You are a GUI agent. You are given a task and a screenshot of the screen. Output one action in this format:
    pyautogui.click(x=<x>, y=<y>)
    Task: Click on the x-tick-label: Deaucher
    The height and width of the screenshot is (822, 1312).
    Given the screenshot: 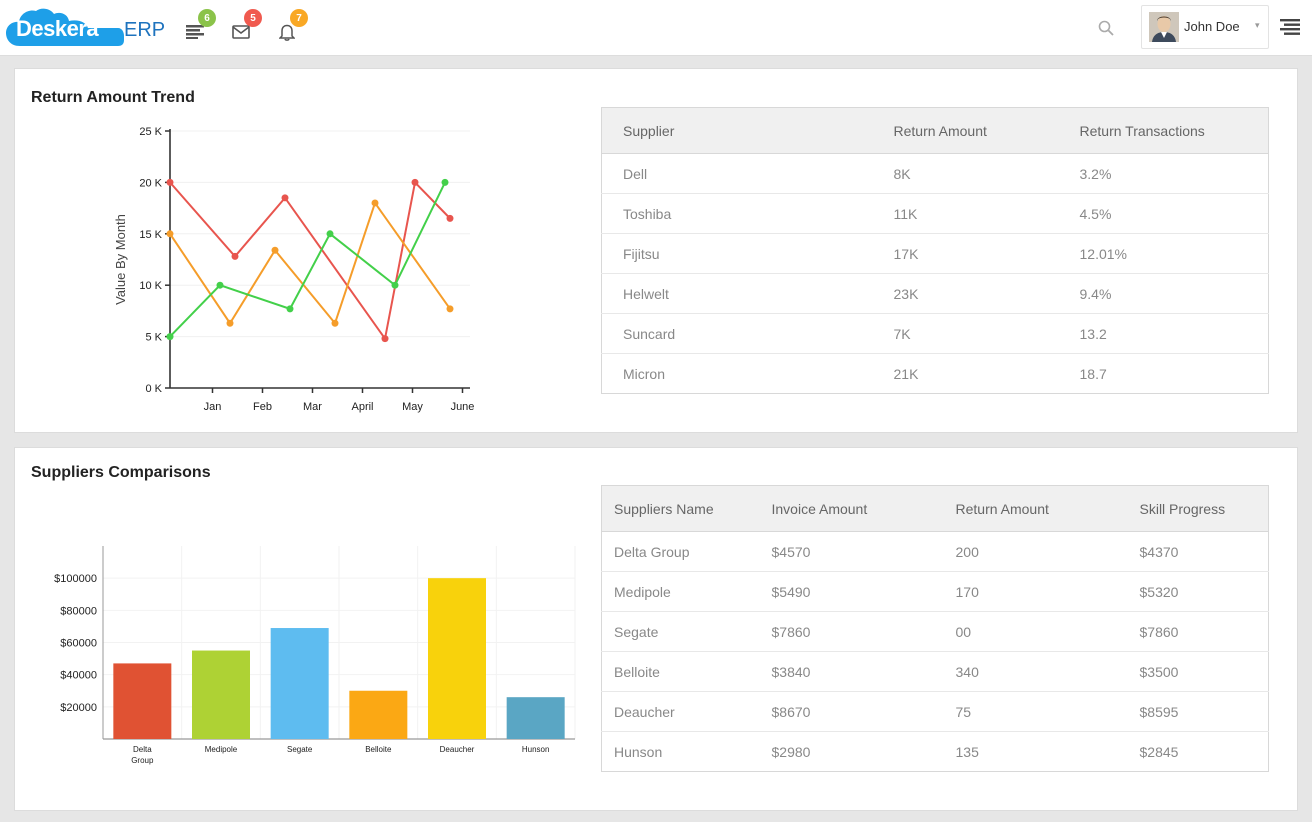 What is the action you would take?
    pyautogui.click(x=457, y=749)
    